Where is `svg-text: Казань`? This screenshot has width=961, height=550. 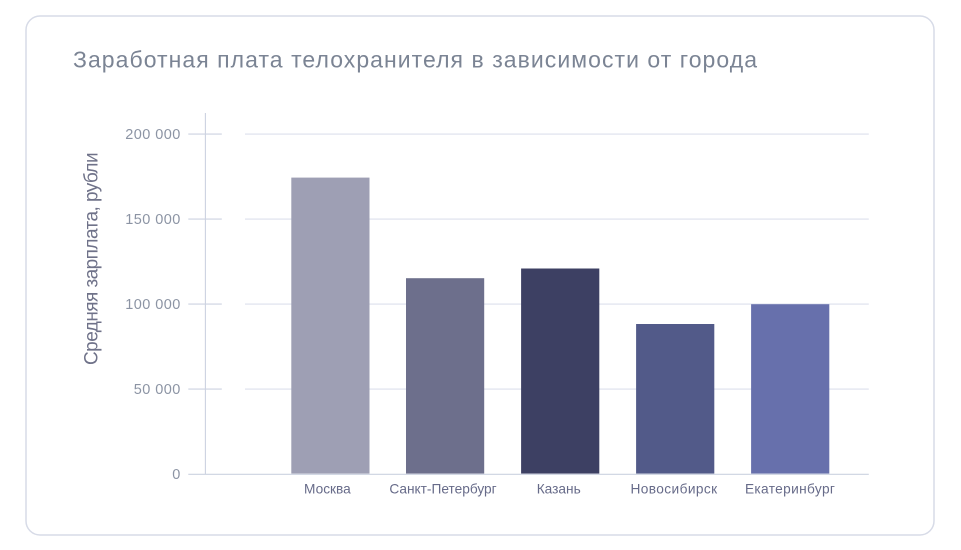
svg-text: Казань is located at coordinates (559, 488).